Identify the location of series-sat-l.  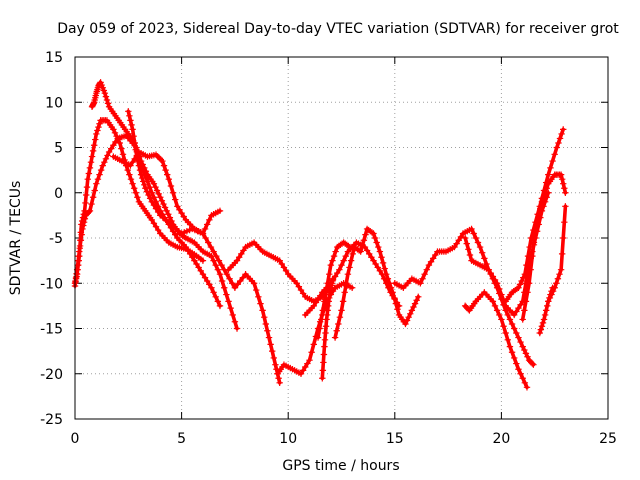
(464, 296).